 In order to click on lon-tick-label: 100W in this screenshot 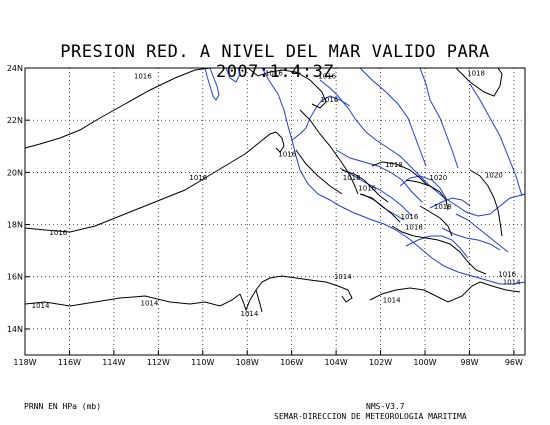, I will do `click(424, 362)`.